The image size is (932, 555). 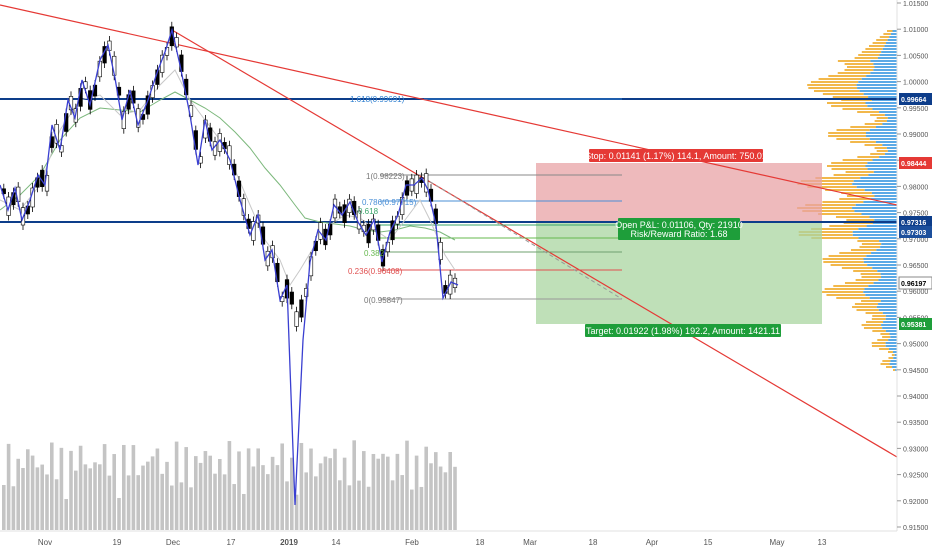 I want to click on price-tick-label: 1.01000, so click(x=915, y=30).